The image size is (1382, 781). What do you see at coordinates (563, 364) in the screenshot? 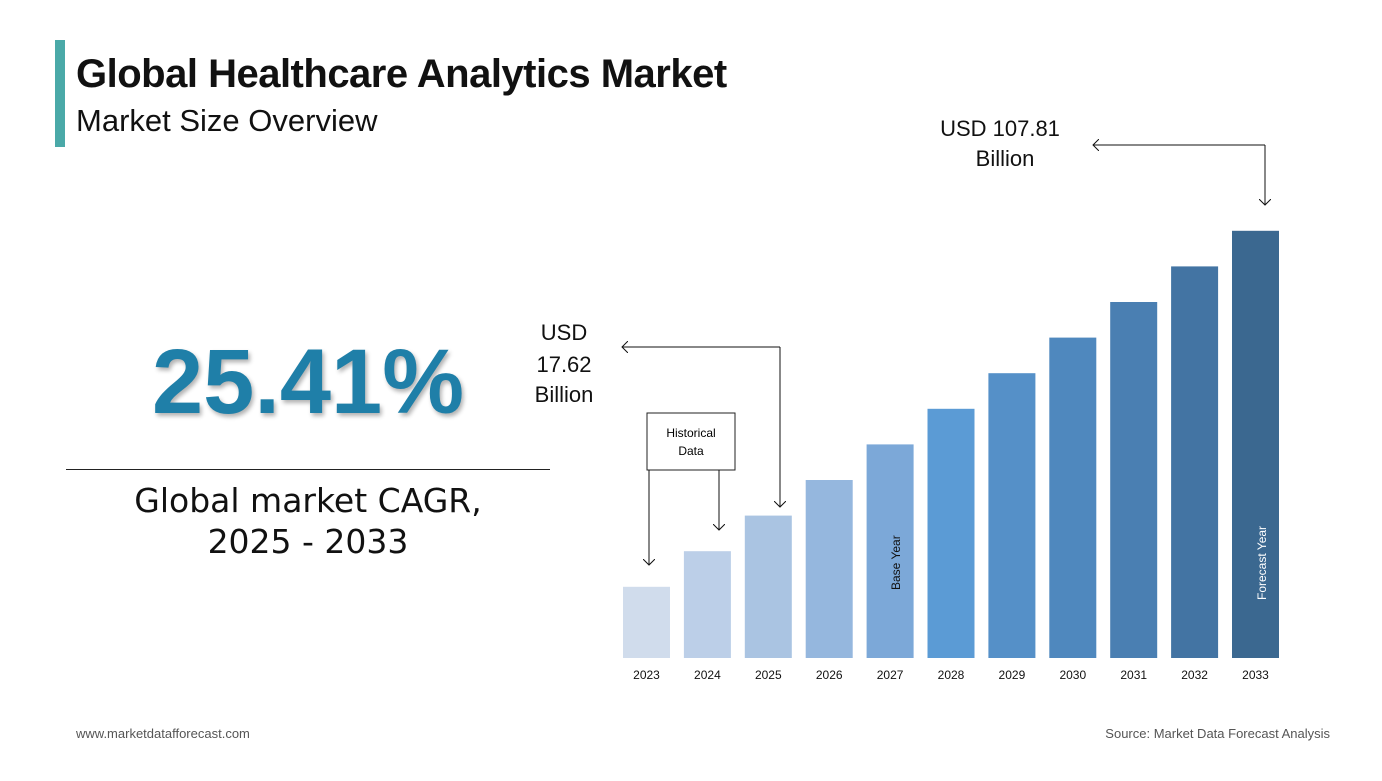
I see `start-value-label-line2: 17.62` at bounding box center [563, 364].